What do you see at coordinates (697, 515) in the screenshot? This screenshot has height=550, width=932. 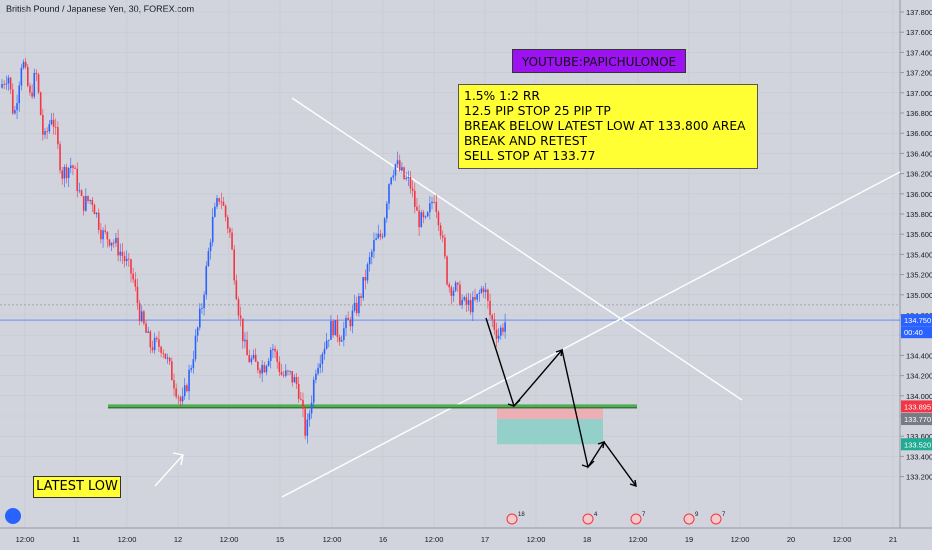 I see `event-marker-count: 9` at bounding box center [697, 515].